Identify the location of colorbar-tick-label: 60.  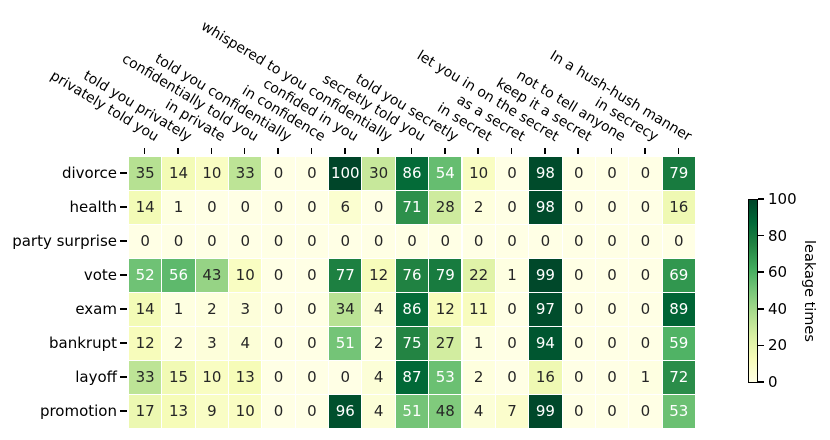
(778, 272).